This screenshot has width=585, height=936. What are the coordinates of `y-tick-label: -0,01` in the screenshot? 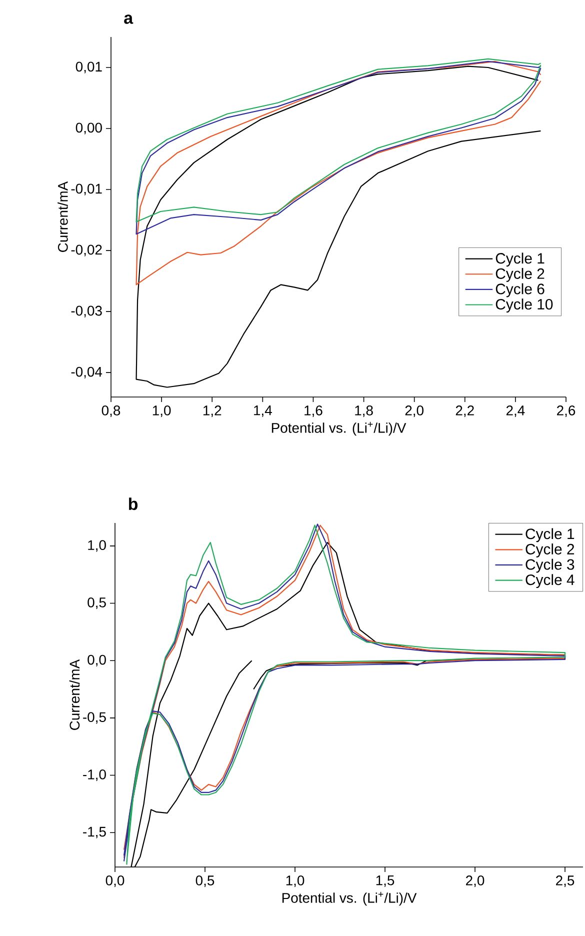 It's located at (86, 190).